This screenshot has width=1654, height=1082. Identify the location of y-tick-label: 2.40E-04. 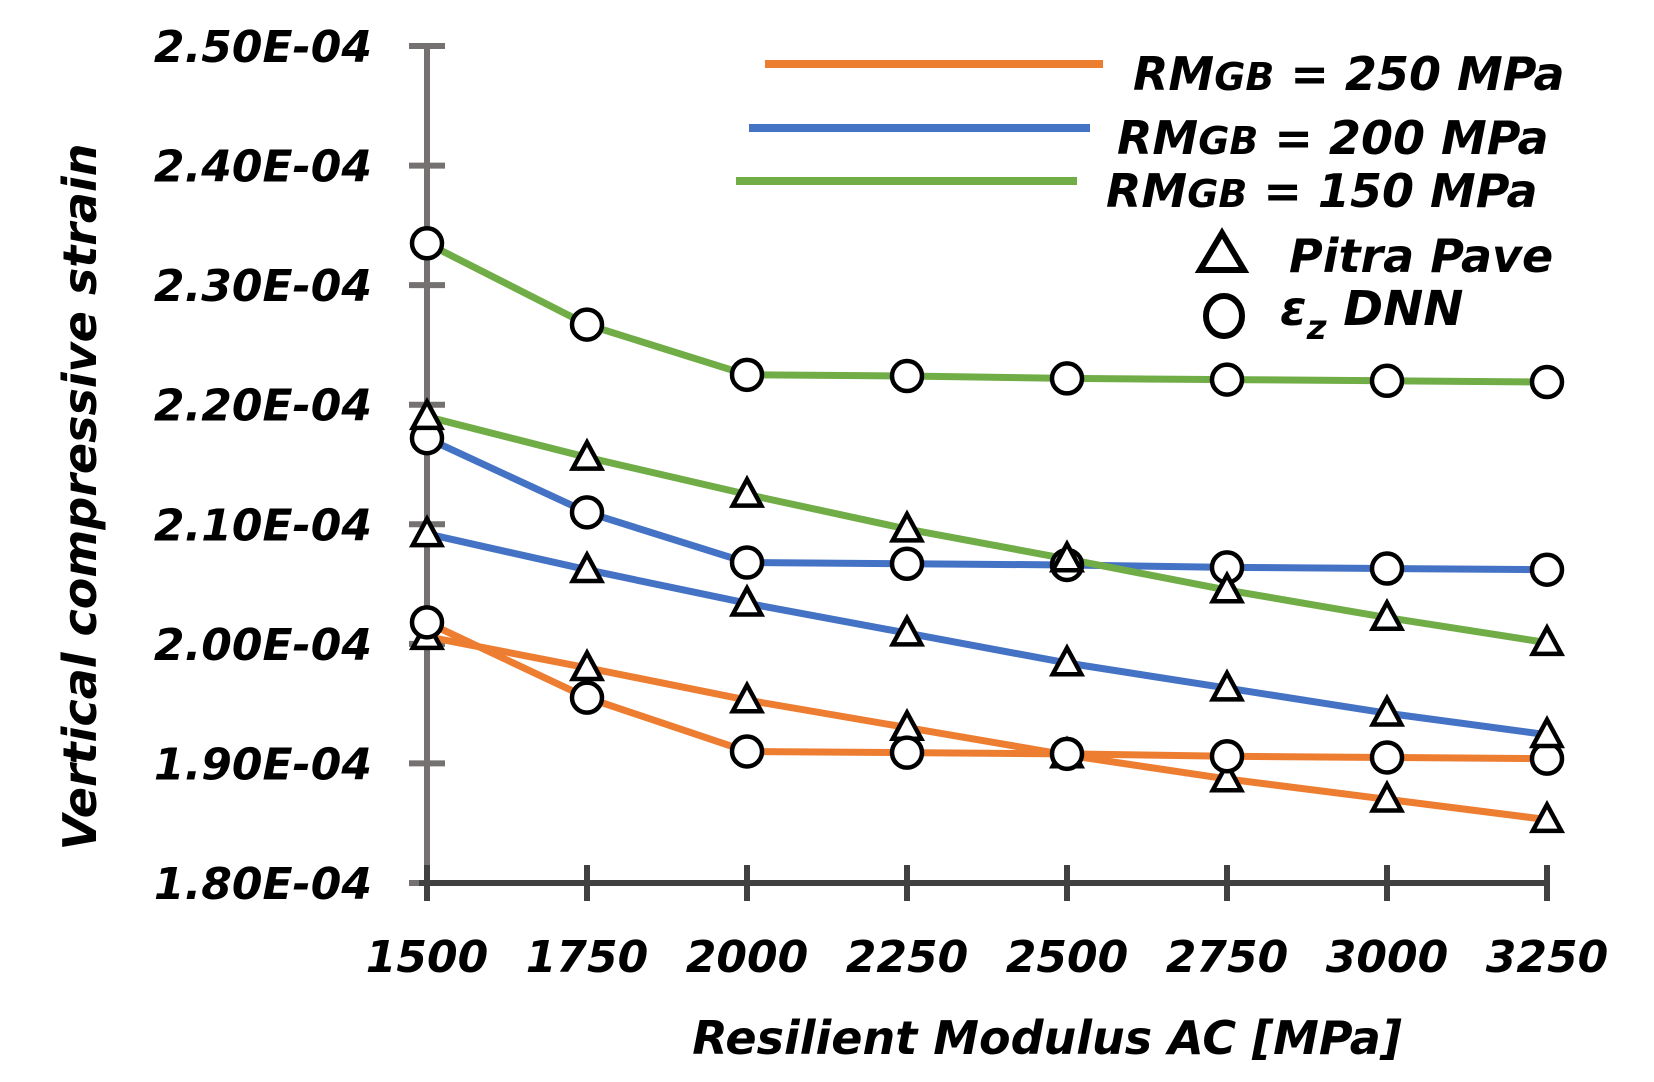
(263, 167).